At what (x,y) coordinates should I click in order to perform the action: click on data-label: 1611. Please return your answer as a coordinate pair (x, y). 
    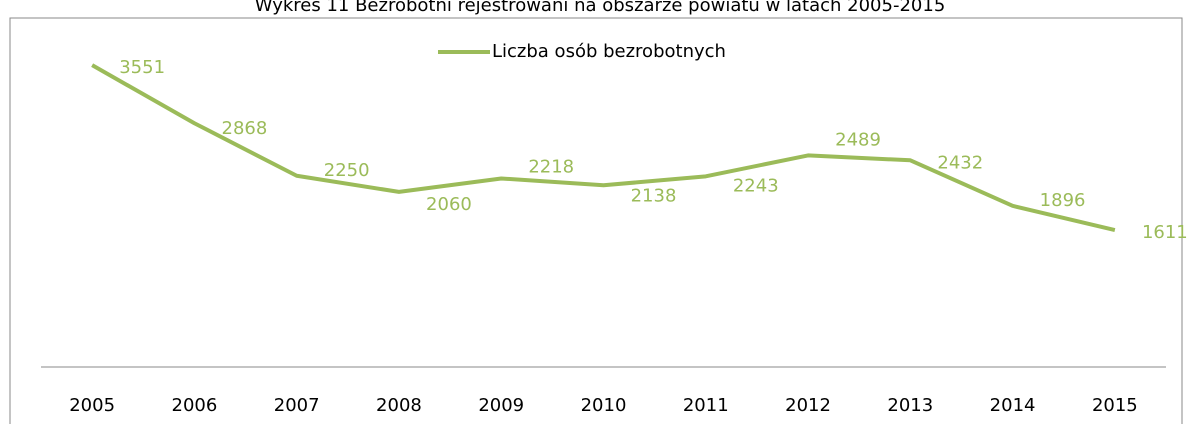
    Looking at the image, I should click on (1165, 232).